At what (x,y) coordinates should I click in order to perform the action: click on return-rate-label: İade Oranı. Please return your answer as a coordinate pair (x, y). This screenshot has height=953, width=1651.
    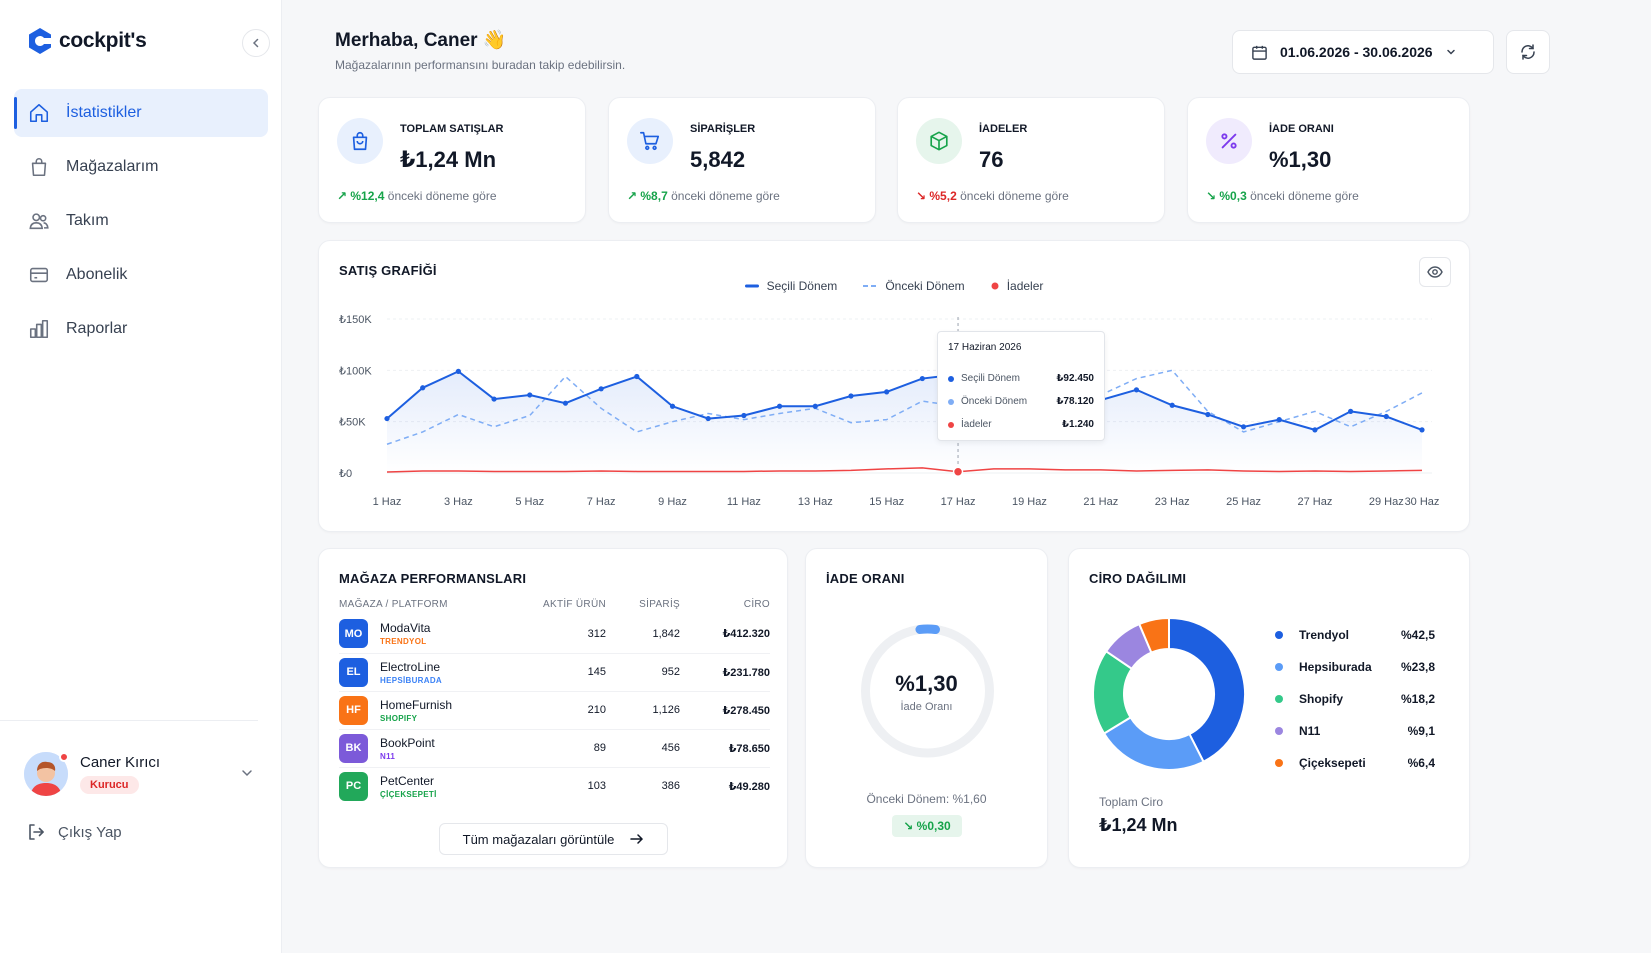
    Looking at the image, I should click on (926, 707).